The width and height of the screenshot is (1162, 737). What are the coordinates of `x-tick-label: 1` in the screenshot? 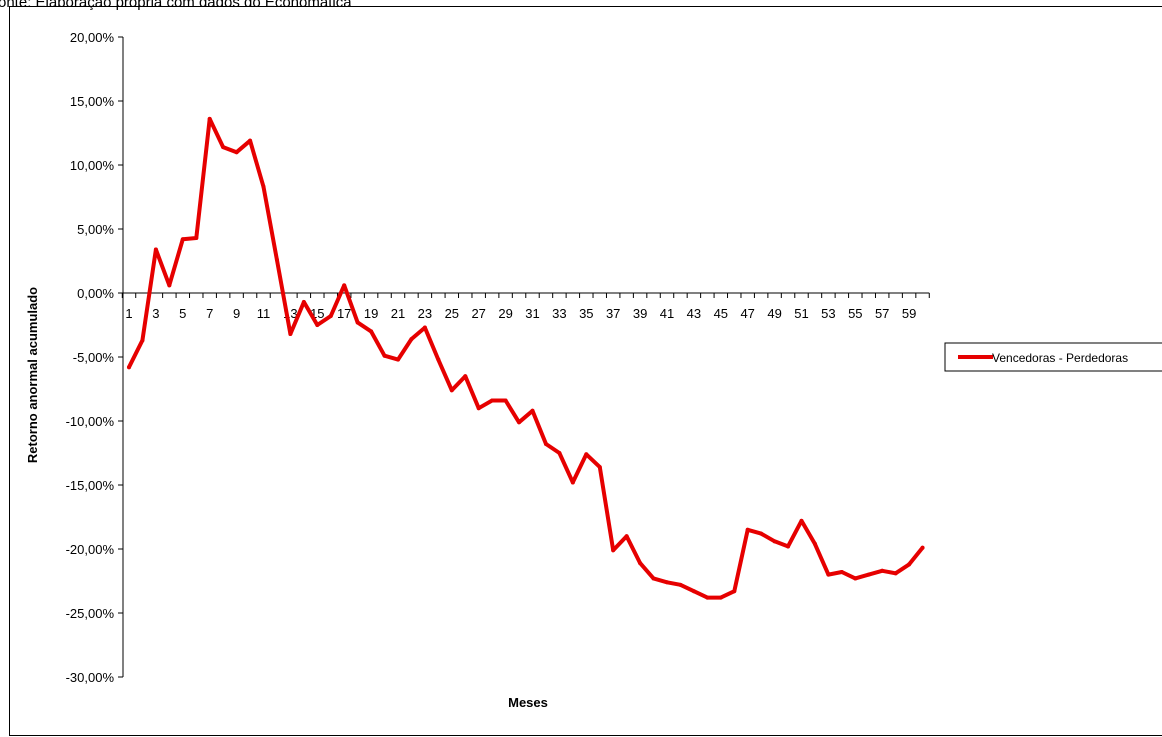 It's located at (128, 313).